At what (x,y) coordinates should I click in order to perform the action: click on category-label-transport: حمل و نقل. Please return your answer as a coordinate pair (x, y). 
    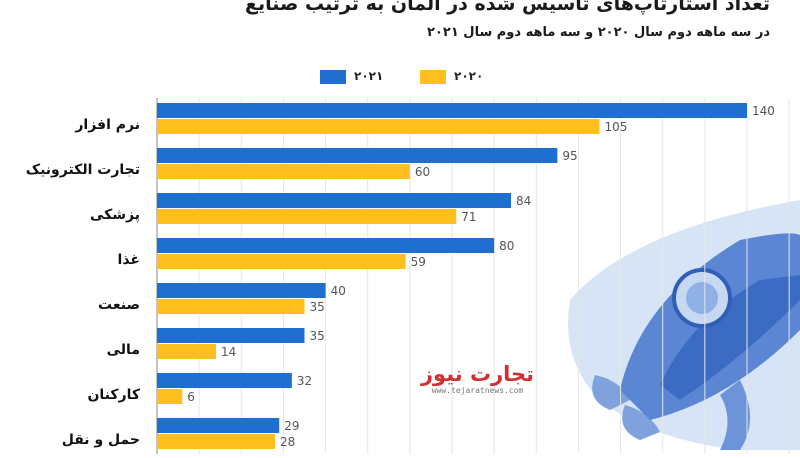
    Looking at the image, I should click on (100, 440).